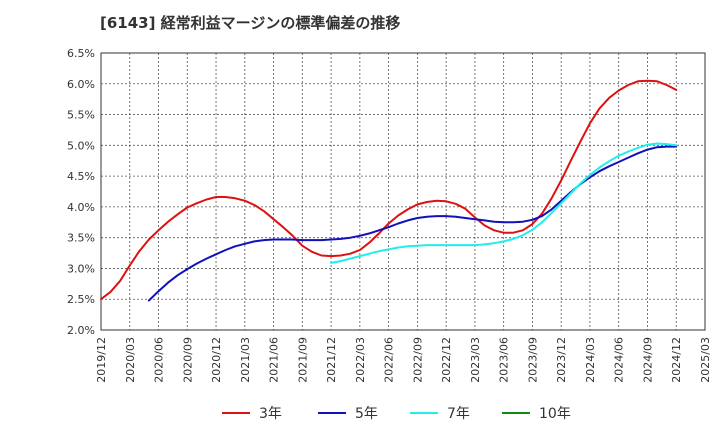 Image resolution: width=720 pixels, height=440 pixels. I want to click on x-tick-label: 2019/12, so click(101, 360).